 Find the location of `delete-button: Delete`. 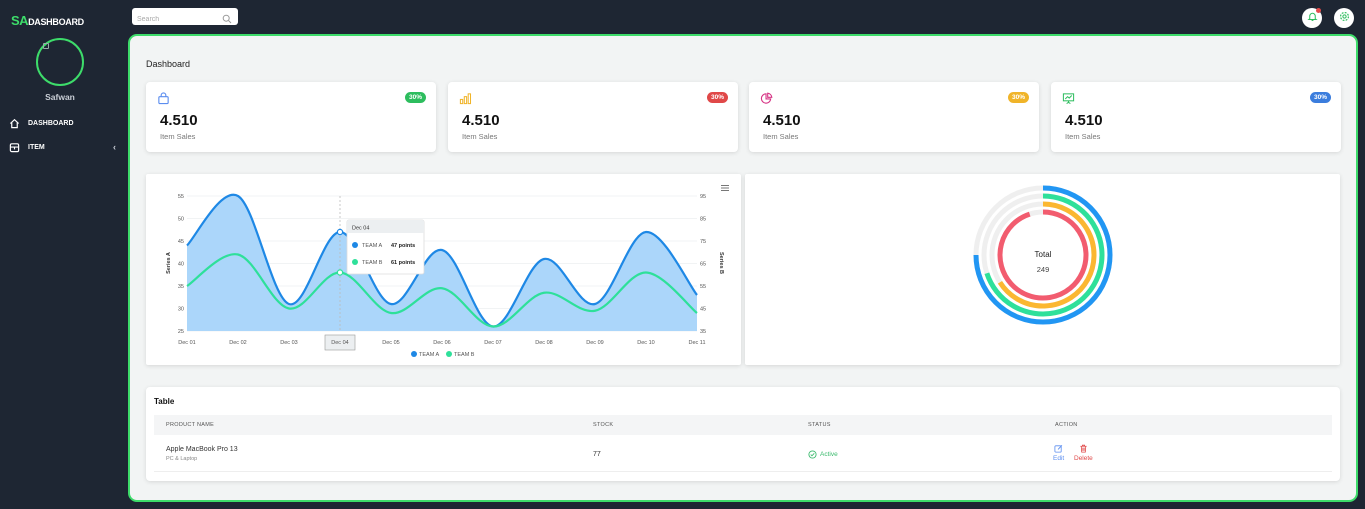

delete-button: Delete is located at coordinates (1083, 453).